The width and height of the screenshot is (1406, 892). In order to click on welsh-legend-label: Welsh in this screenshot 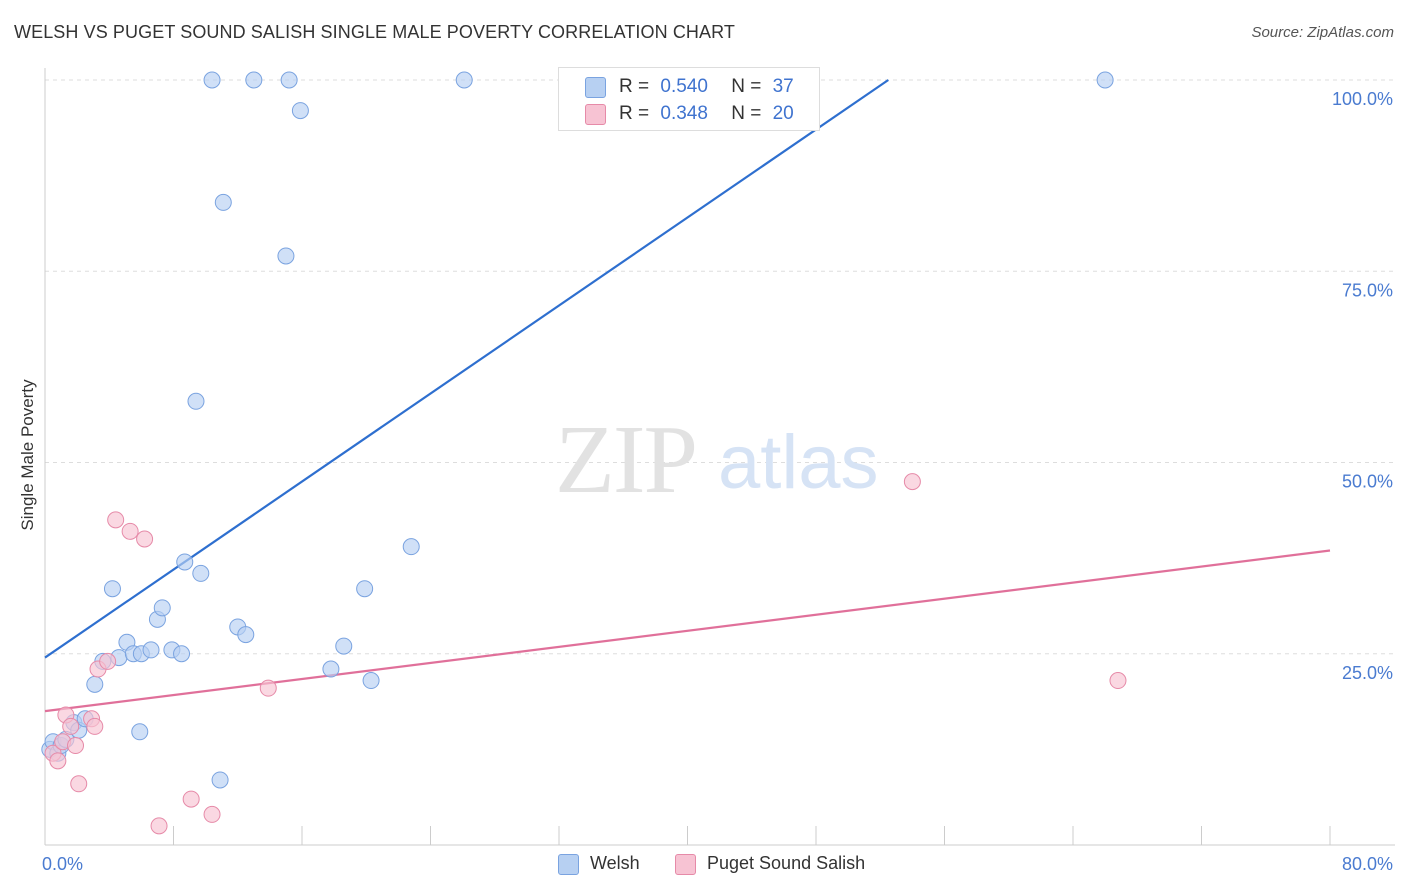, I will do `click(615, 863)`.